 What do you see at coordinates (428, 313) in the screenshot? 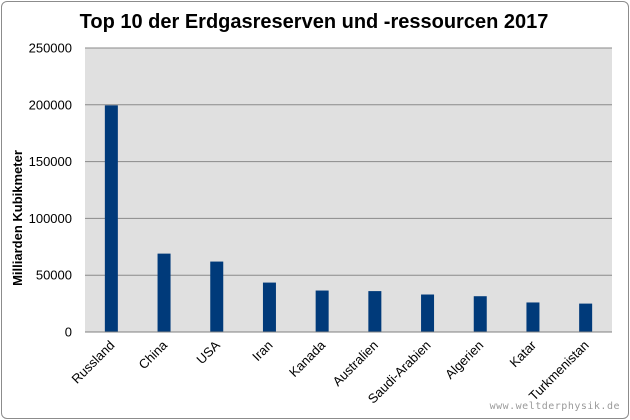
I see `bar-saudi-arabien` at bounding box center [428, 313].